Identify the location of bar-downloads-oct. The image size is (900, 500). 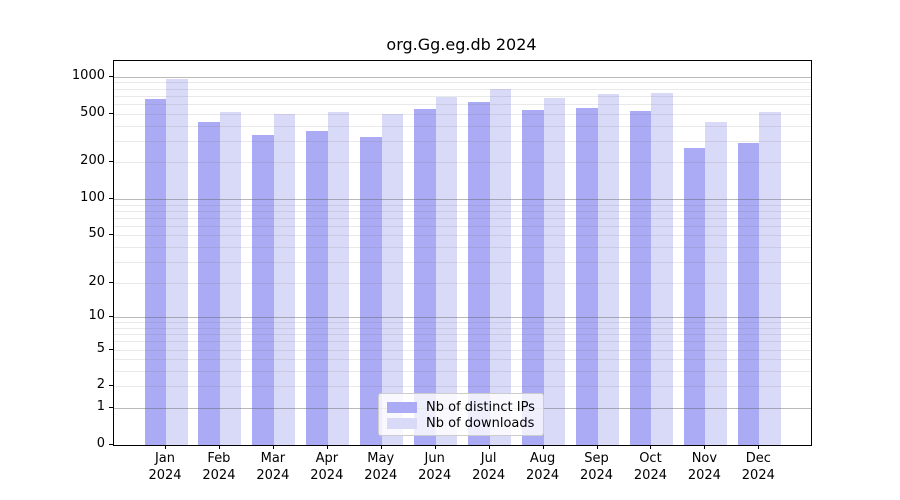
(662, 268).